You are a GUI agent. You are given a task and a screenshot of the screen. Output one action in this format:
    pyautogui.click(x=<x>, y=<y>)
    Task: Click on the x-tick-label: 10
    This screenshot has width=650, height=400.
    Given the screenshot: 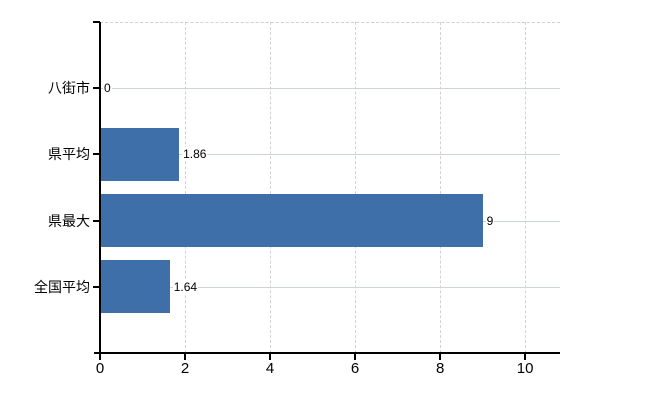 What is the action you would take?
    pyautogui.click(x=525, y=368)
    